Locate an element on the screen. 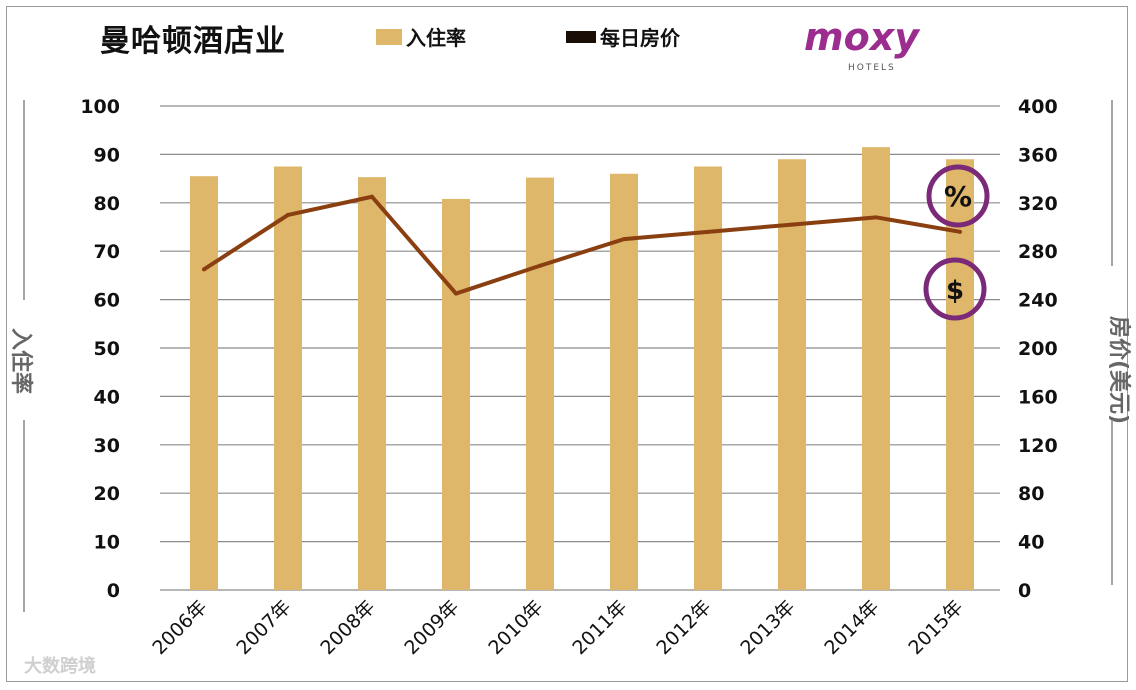 This screenshot has height=690, width=1136. y2-tick-label: 240 is located at coordinates (1038, 301).